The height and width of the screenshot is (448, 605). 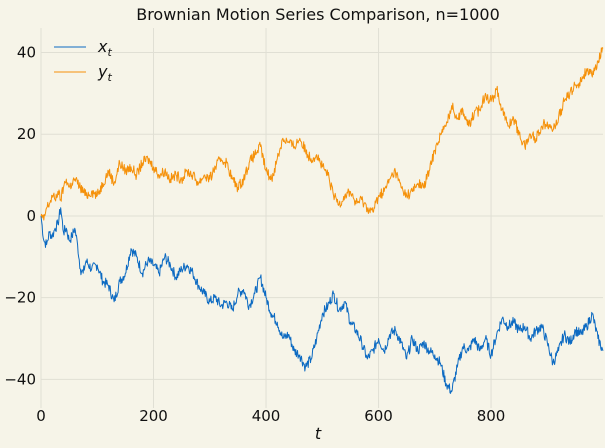 I want to click on x-tick-label: 200, so click(x=153, y=416).